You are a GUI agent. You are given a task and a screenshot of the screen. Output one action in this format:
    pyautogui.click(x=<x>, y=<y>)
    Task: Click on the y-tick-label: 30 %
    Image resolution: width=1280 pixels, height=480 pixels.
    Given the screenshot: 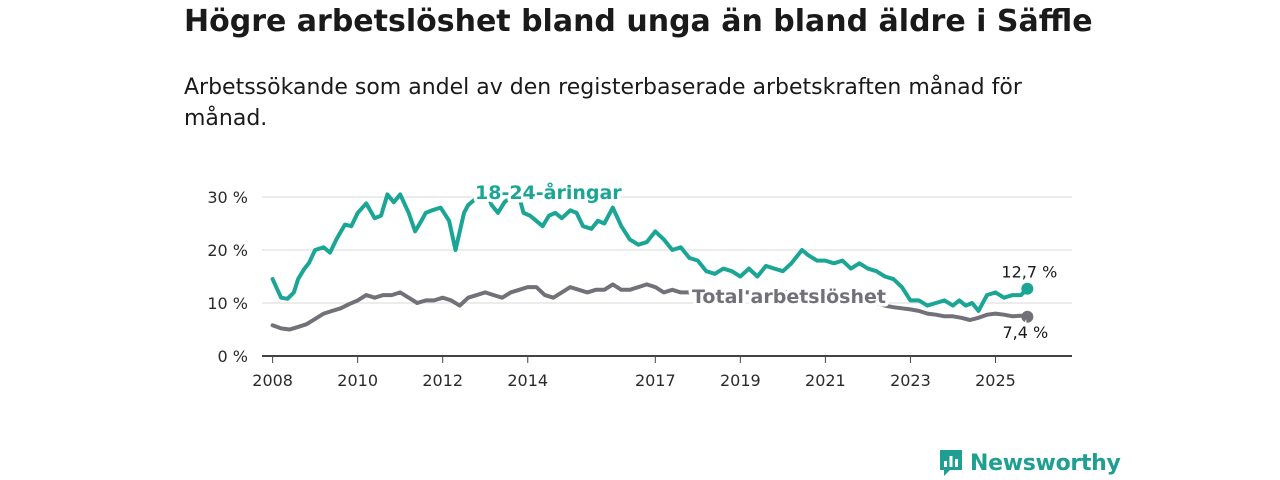 What is the action you would take?
    pyautogui.click(x=227, y=197)
    